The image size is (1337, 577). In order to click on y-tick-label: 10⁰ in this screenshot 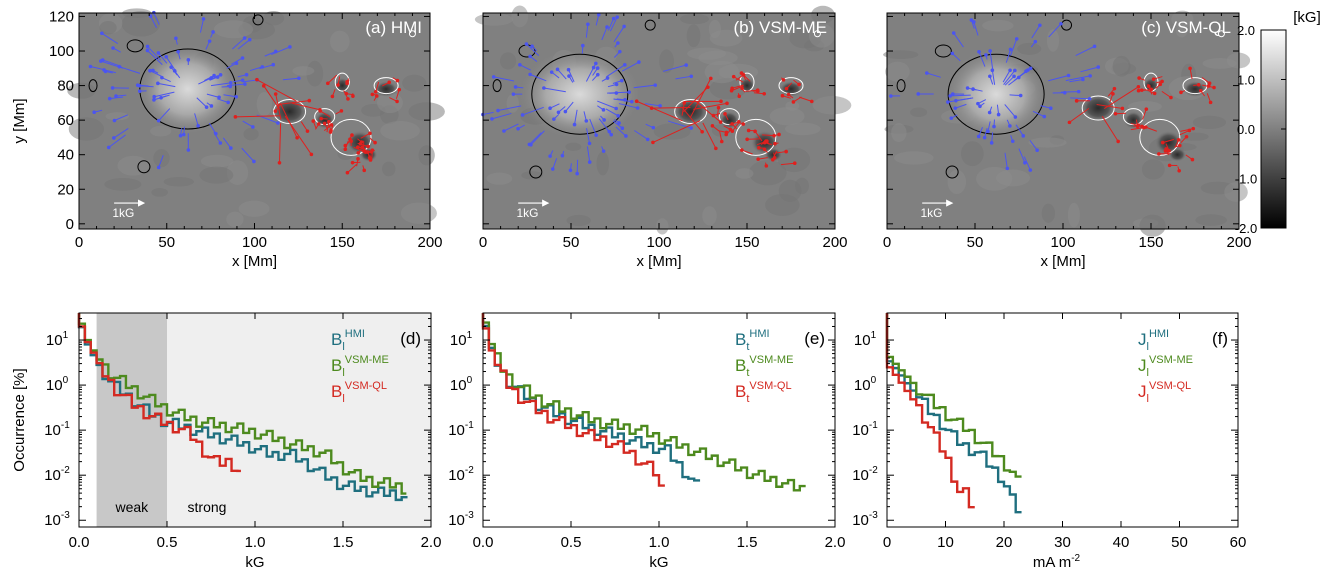, I will do `click(57, 384)`.